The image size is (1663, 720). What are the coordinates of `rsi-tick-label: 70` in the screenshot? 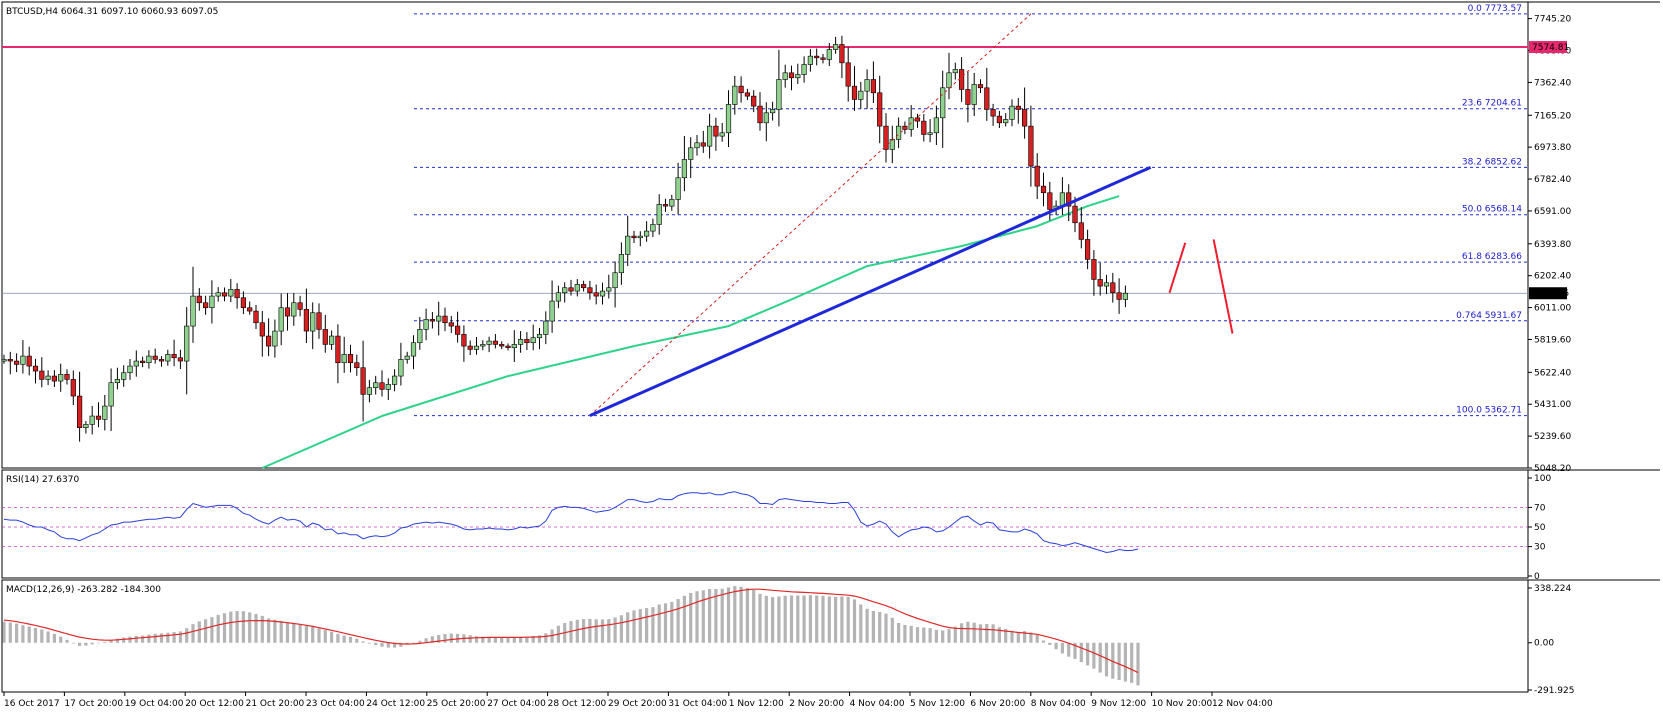 It's located at (1540, 508).